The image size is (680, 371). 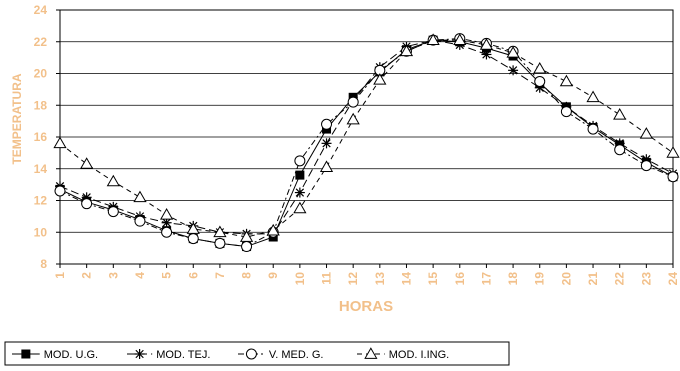 I want to click on x-tick-label: 24, so click(x=673, y=279).